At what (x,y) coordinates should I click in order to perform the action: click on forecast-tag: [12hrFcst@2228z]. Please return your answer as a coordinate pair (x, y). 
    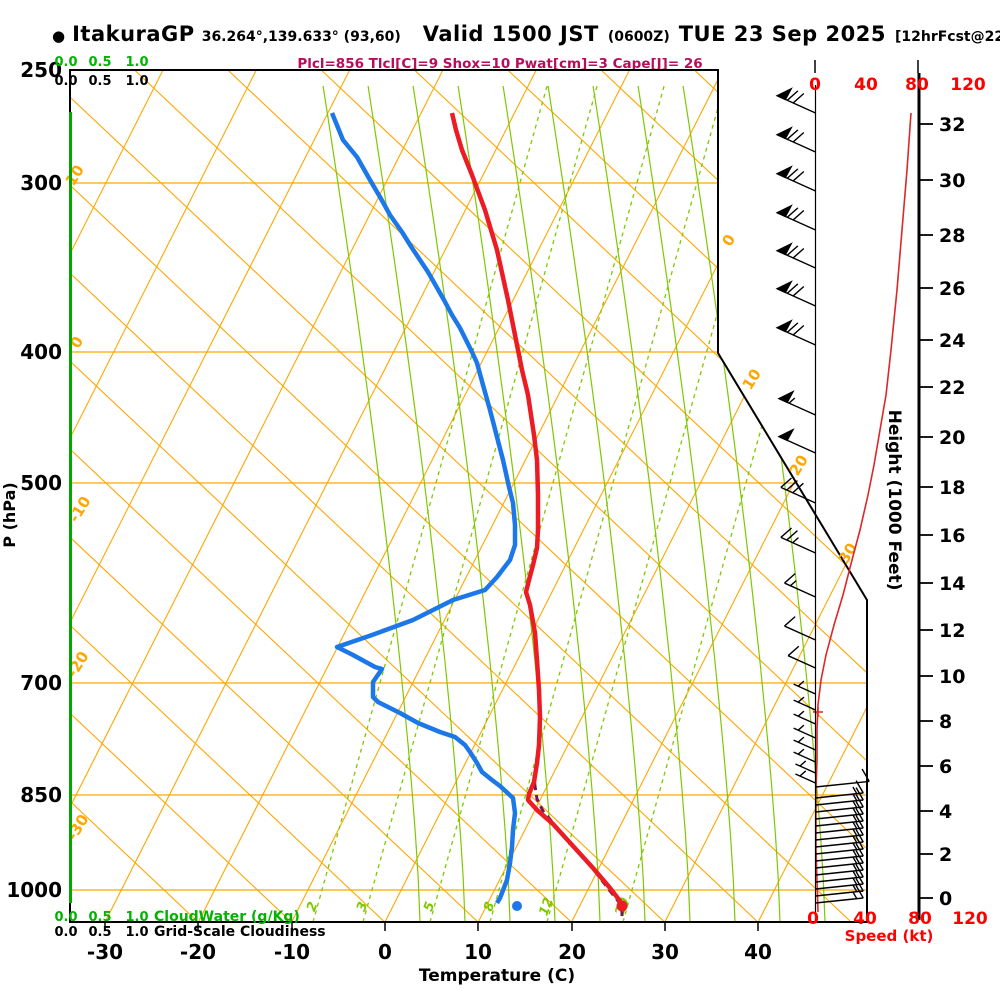
    Looking at the image, I should click on (947, 37).